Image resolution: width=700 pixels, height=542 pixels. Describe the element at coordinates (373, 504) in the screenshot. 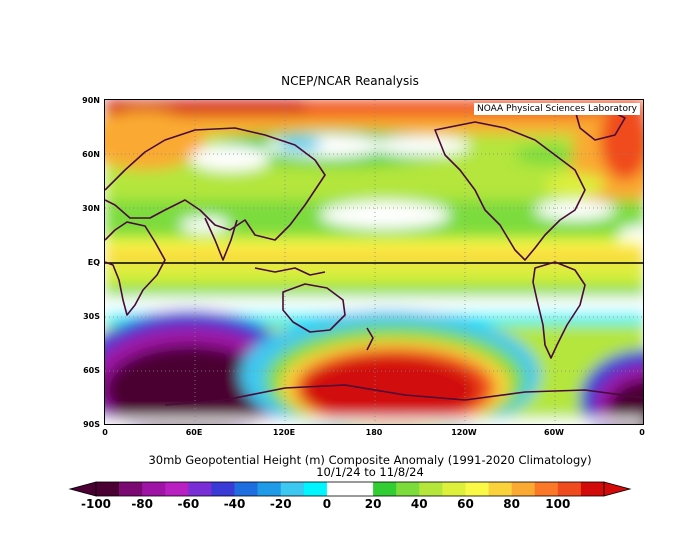

I see `colorbar-tick-label: 20` at that location.